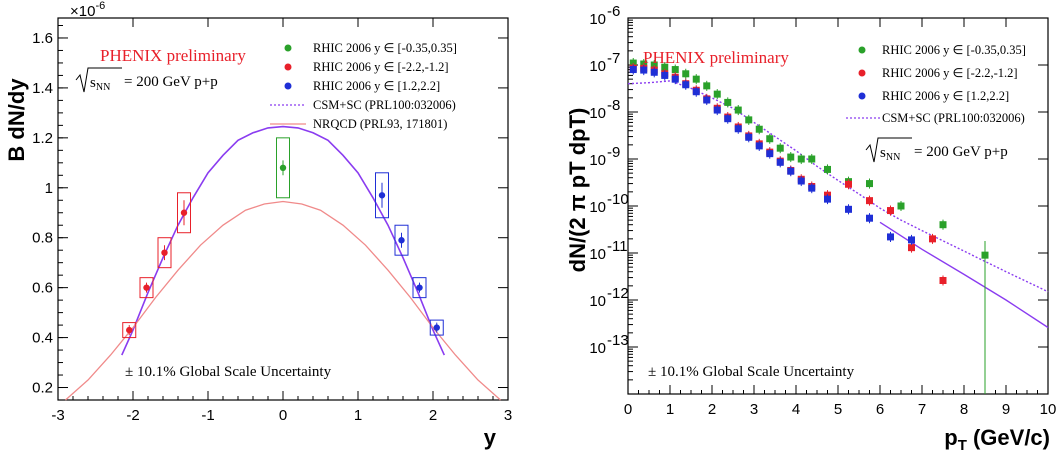 Image resolution: width=1060 pixels, height=453 pixels. I want to click on svg-text: = 200 GeV p+p, so click(171, 82).